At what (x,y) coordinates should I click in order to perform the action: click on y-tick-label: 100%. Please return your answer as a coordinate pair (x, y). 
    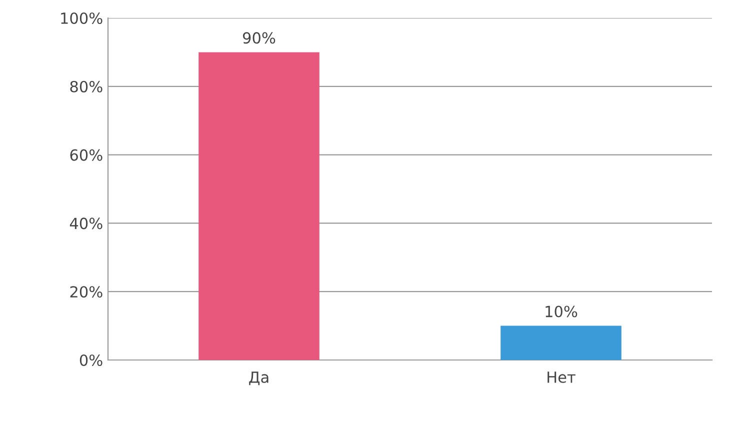
    Looking at the image, I should click on (81, 18).